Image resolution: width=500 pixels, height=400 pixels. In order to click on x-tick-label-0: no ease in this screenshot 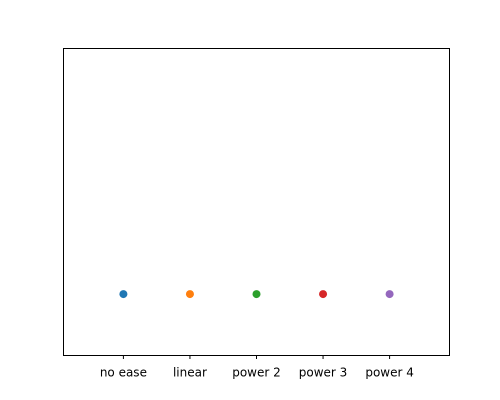, I will do `click(123, 373)`.